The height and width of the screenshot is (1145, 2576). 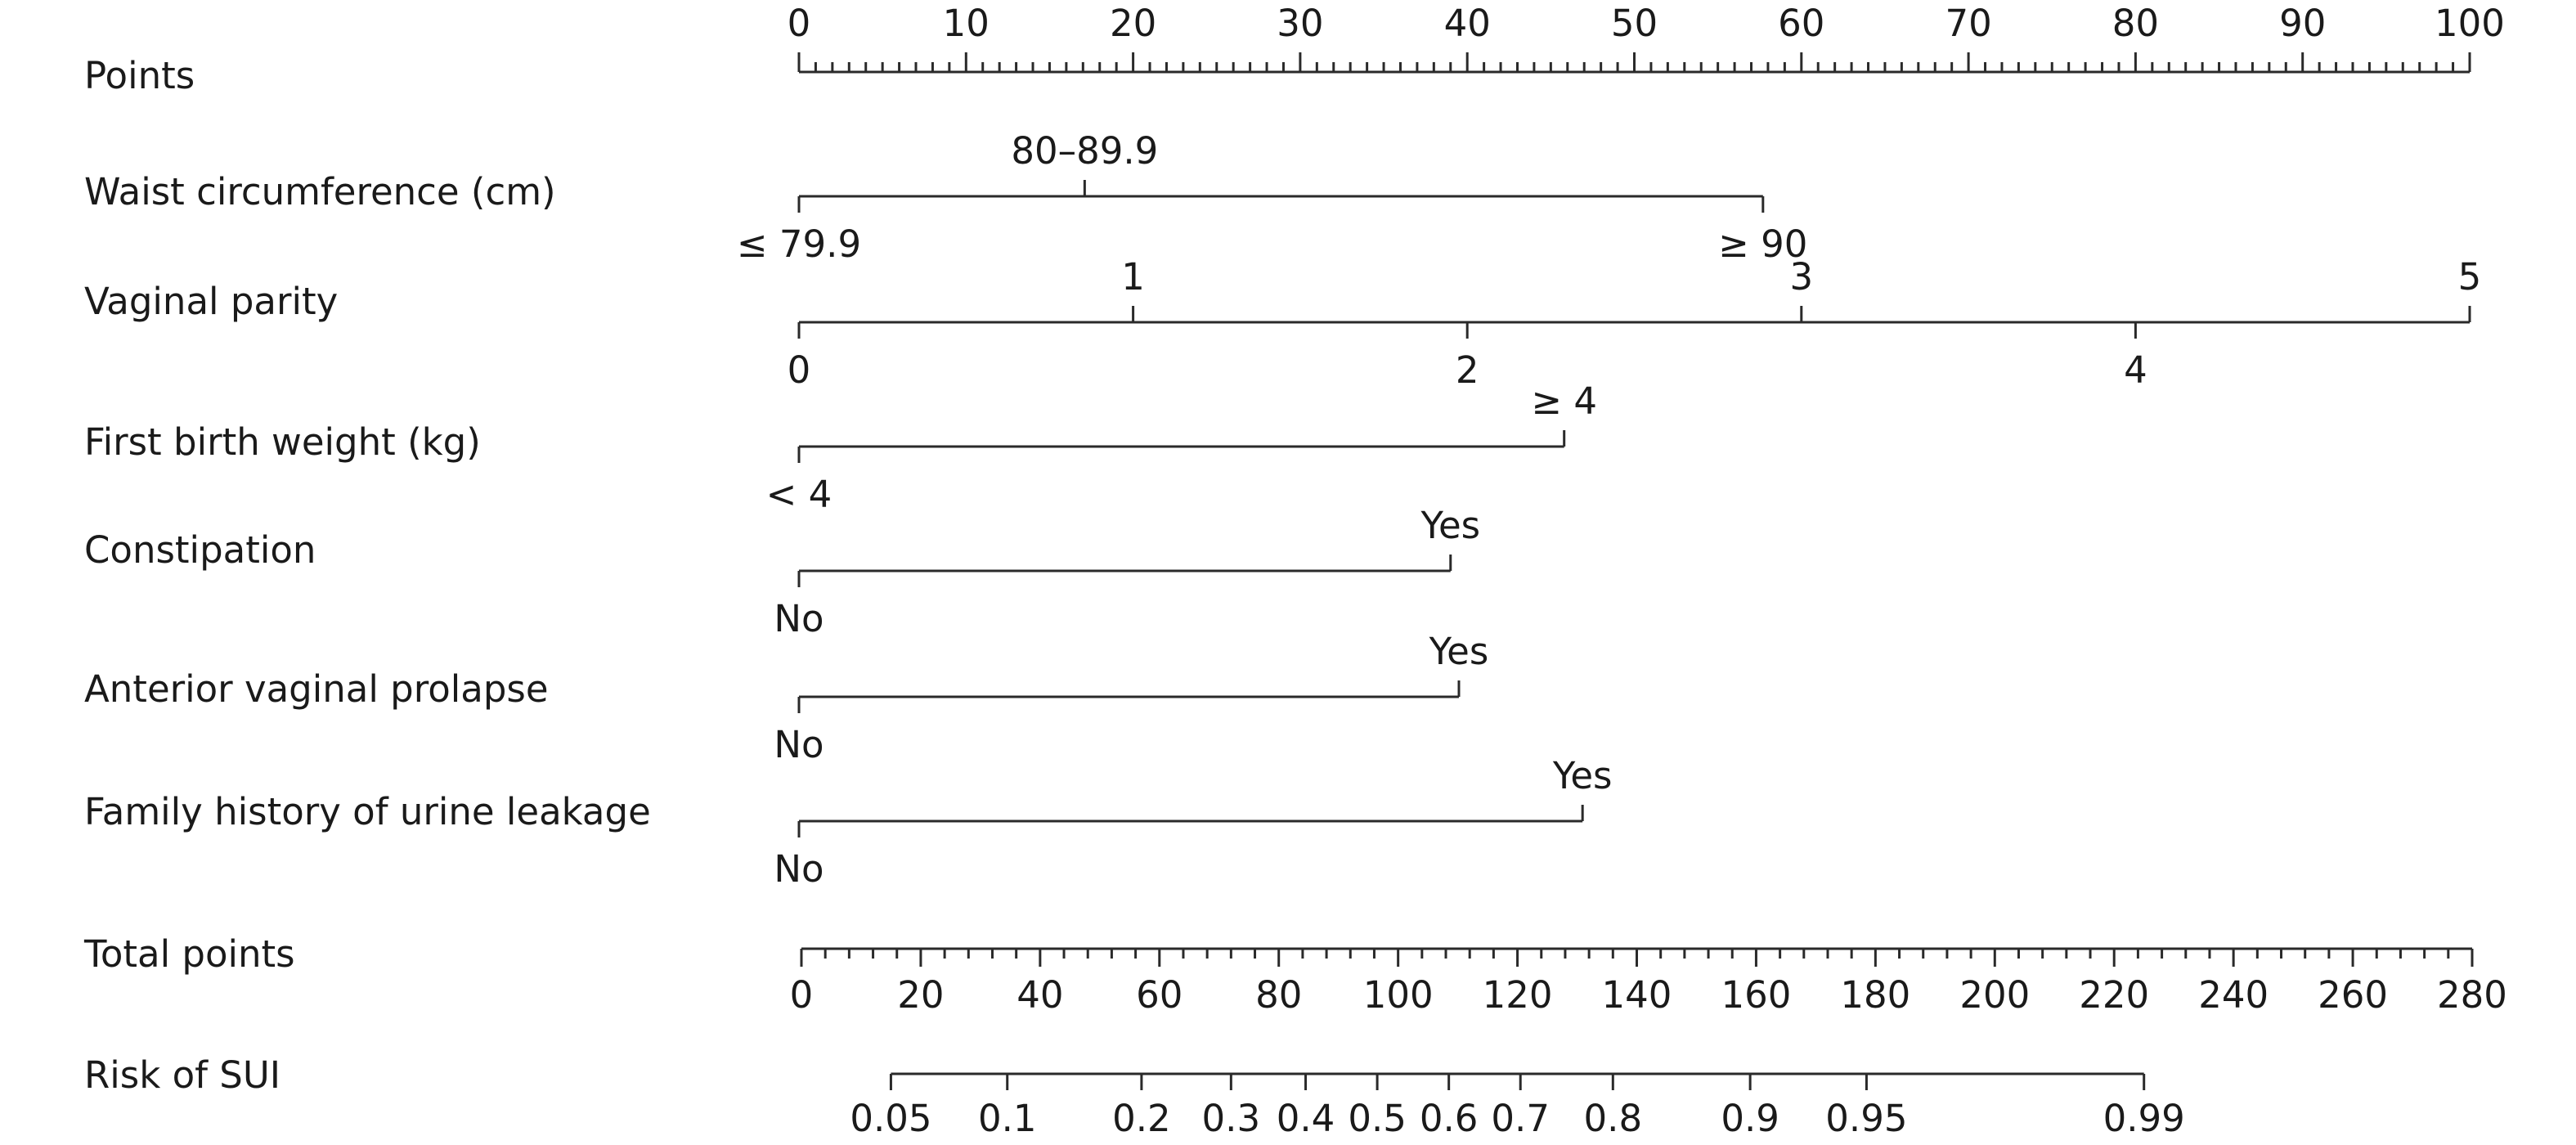 I want to click on row-2-level-label: 0, so click(x=799, y=370).